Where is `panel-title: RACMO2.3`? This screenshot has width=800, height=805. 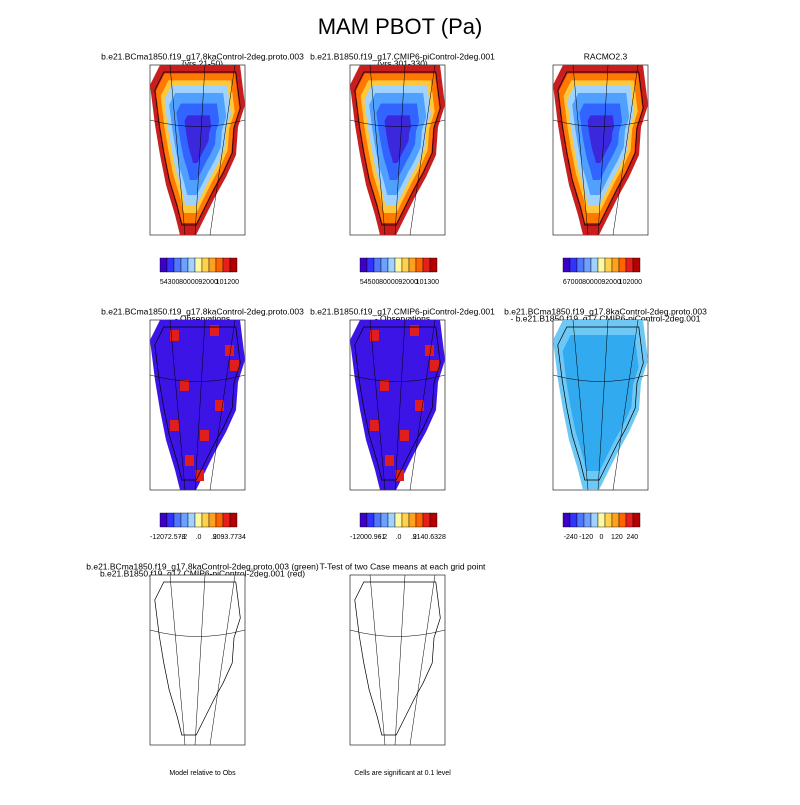 panel-title: RACMO2.3 is located at coordinates (606, 56).